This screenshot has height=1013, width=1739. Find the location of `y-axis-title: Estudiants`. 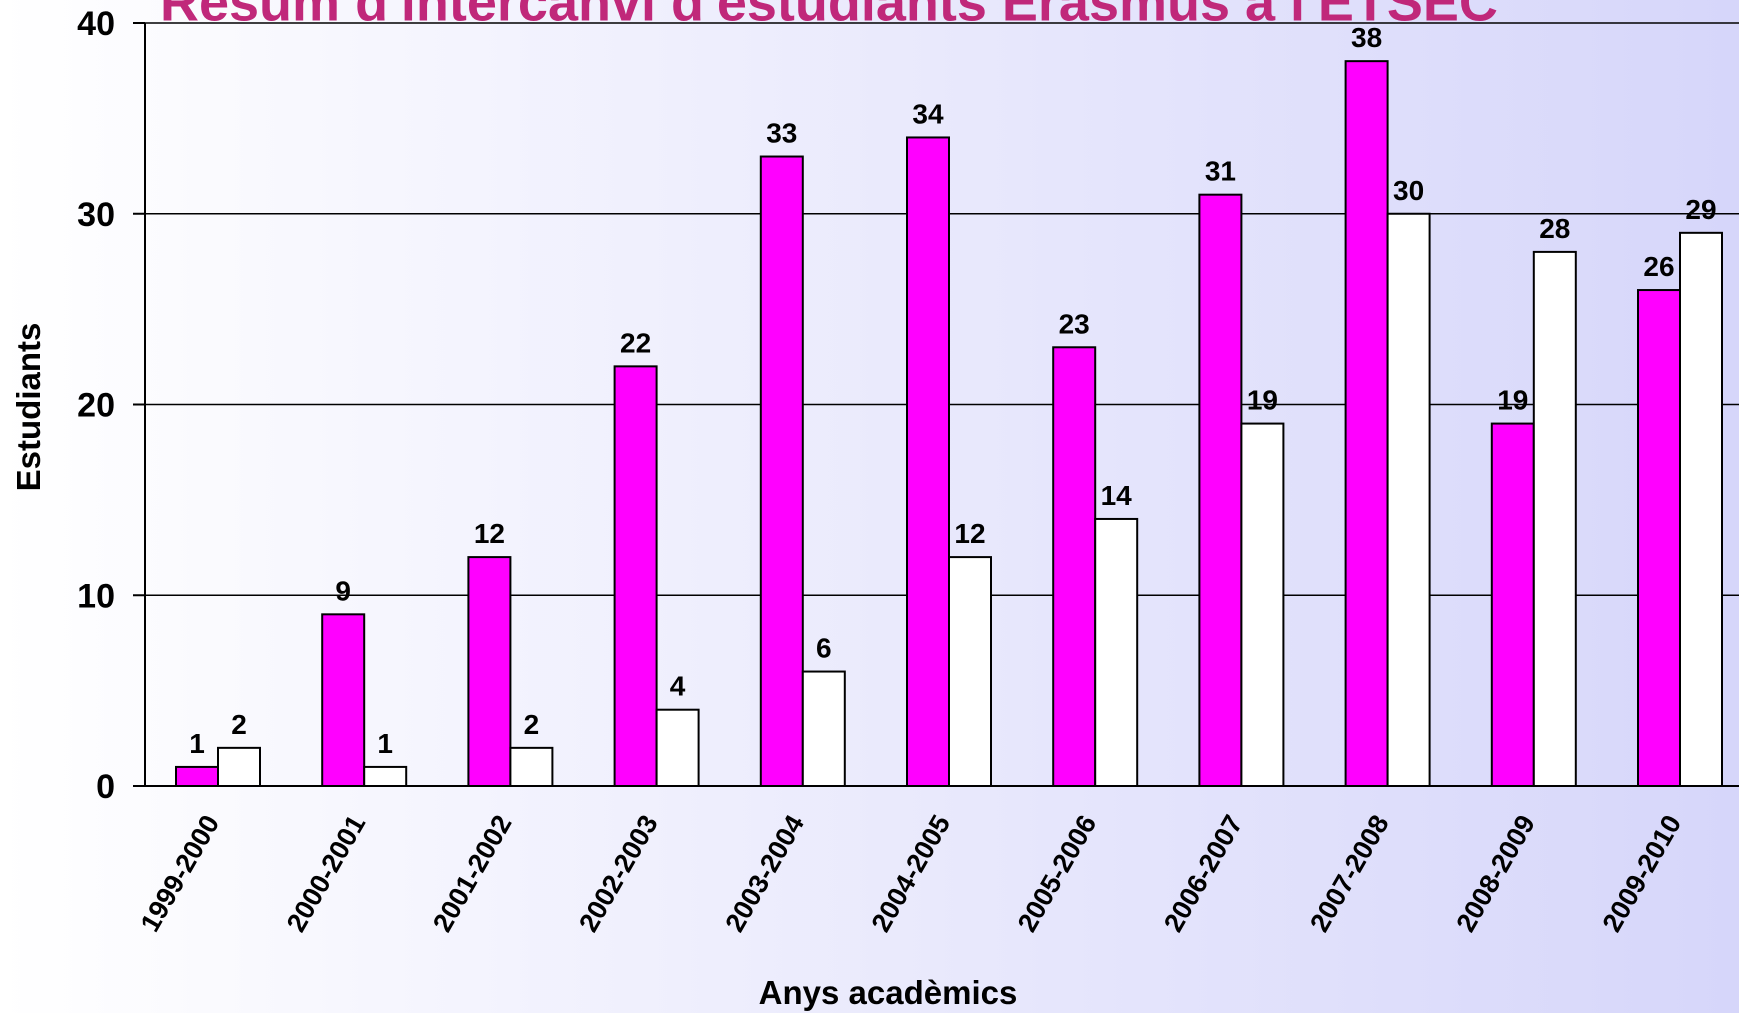

y-axis-title: Estudiants is located at coordinates (28, 407).